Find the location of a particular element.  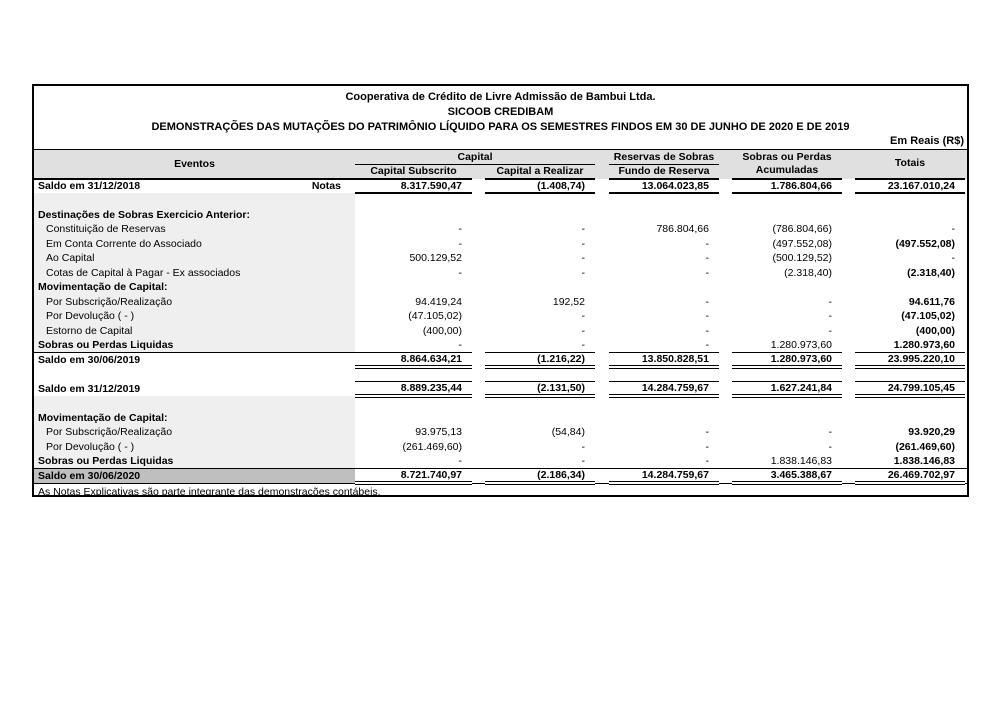

cell-label: Em Conta Corrente do Associado is located at coordinates (194, 243).